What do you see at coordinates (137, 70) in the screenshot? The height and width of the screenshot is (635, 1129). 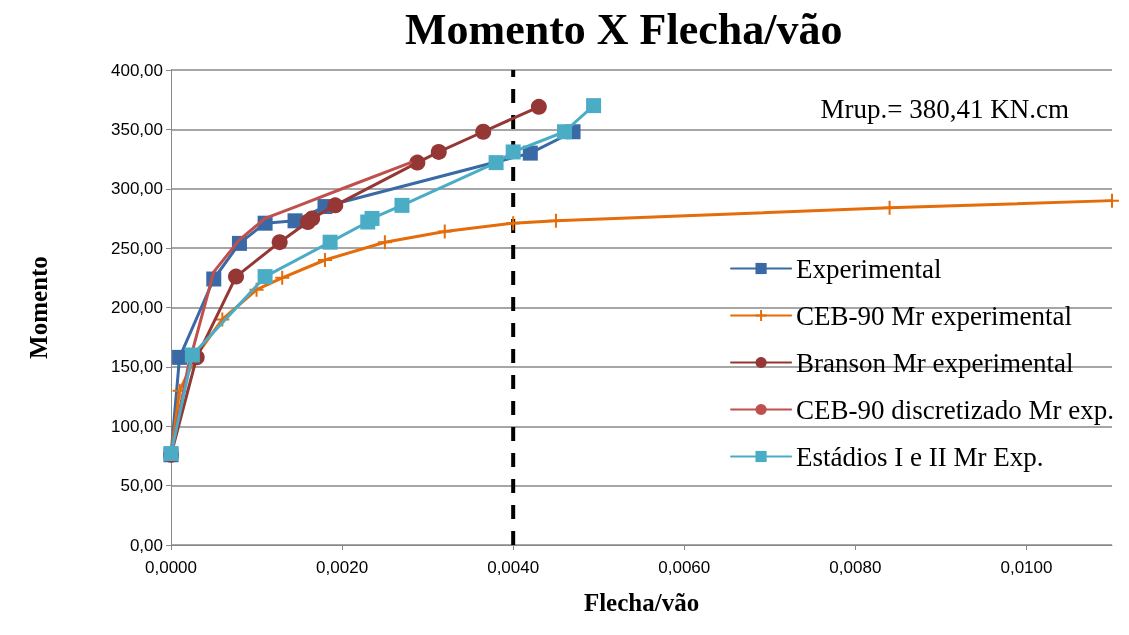 I see `y-tick-label: 400,00` at bounding box center [137, 70].